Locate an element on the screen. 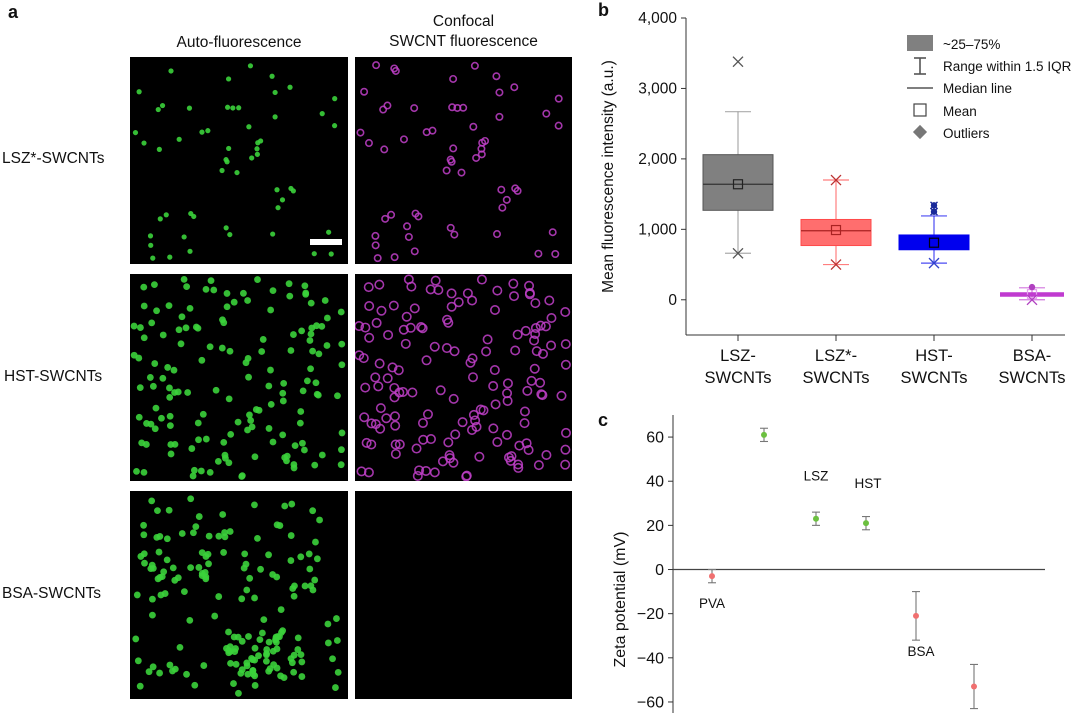 This screenshot has width=1080, height=713. micrograph-hst-auto is located at coordinates (239, 377).